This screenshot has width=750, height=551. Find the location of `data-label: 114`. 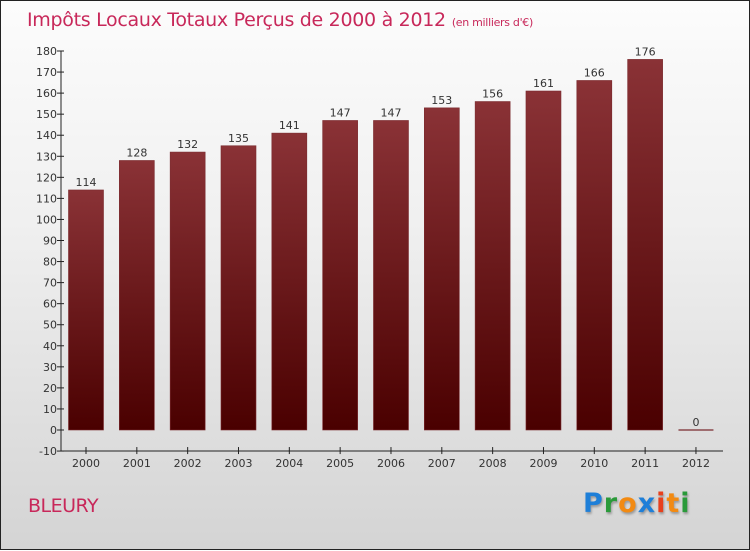

data-label: 114 is located at coordinates (86, 182).